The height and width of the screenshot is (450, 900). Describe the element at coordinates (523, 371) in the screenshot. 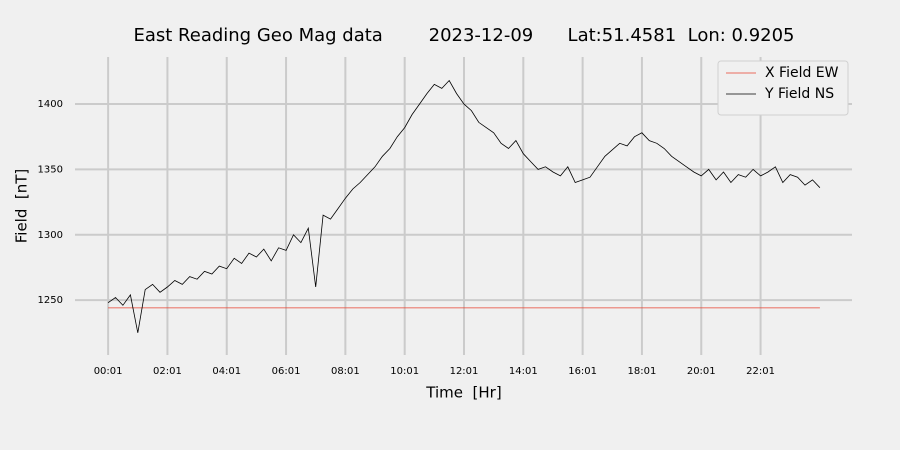

I see `x-tick-label: 14:01` at that location.